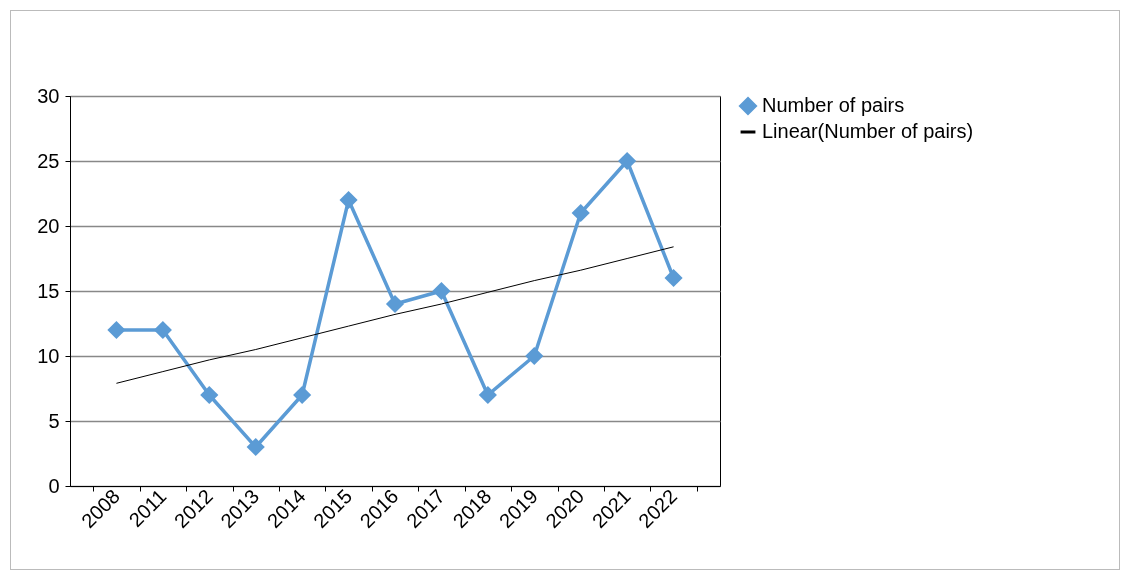  What do you see at coordinates (395, 315) in the screenshot?
I see `line-series` at bounding box center [395, 315].